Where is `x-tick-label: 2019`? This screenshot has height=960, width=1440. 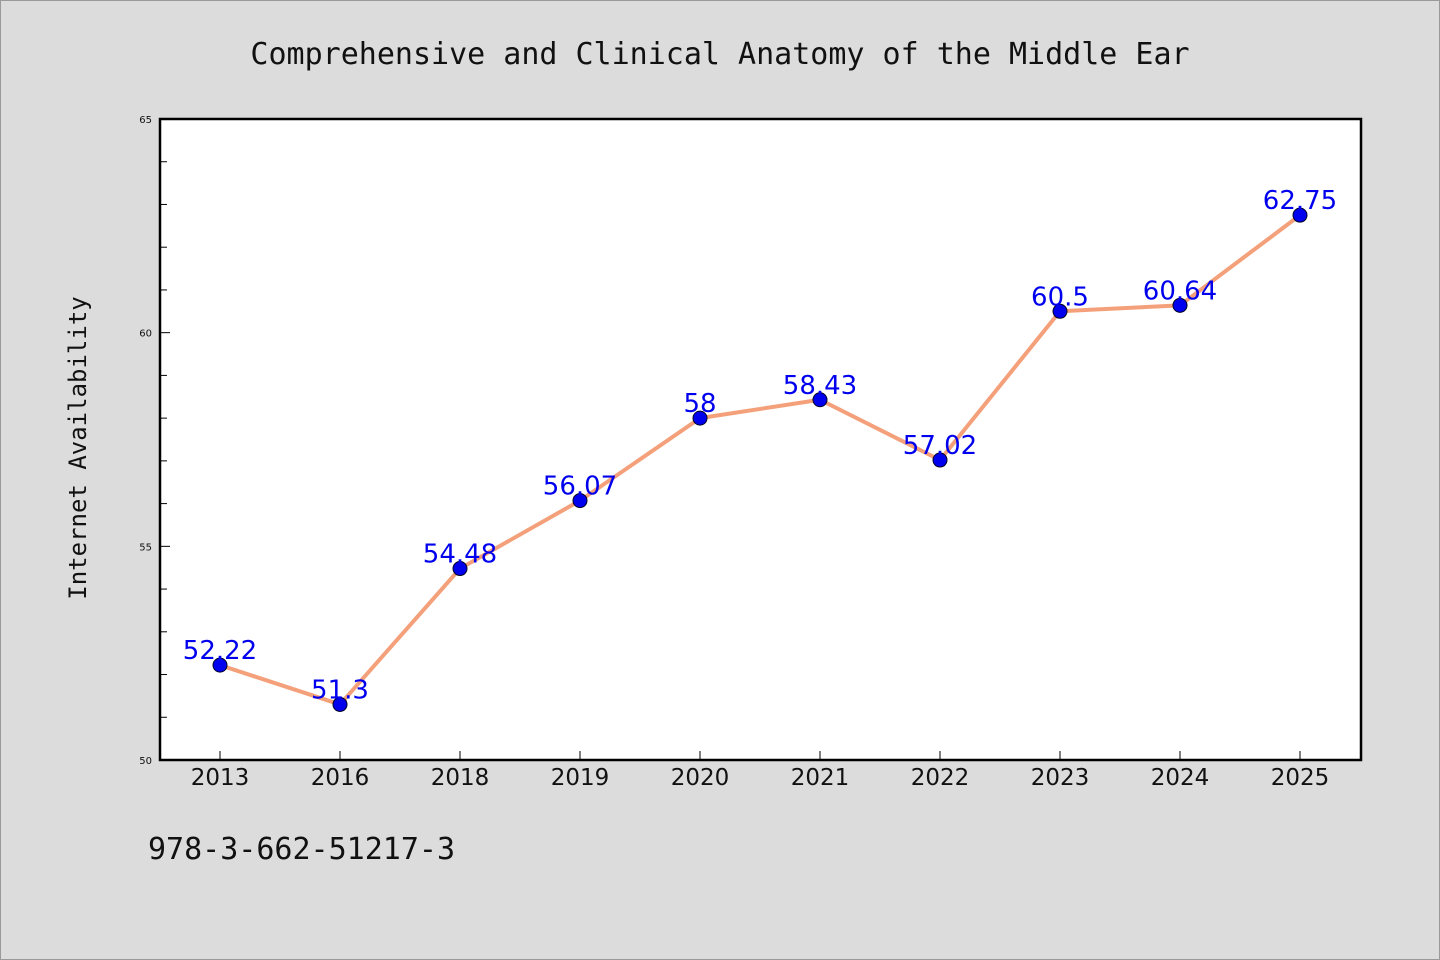
x-tick-label: 2019 is located at coordinates (580, 778).